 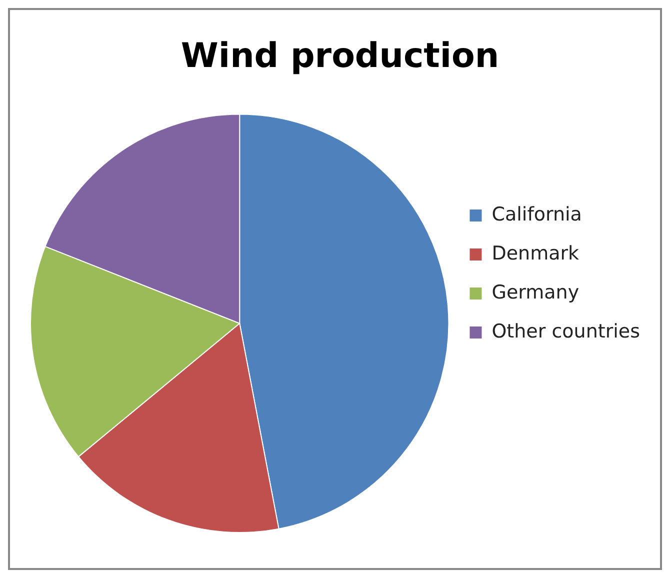 What do you see at coordinates (536, 292) in the screenshot?
I see `legend-label: Germany` at bounding box center [536, 292].